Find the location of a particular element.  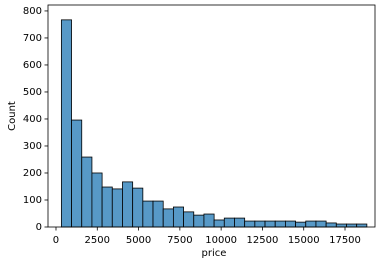

y-tick-label: 600 is located at coordinates (32, 65).